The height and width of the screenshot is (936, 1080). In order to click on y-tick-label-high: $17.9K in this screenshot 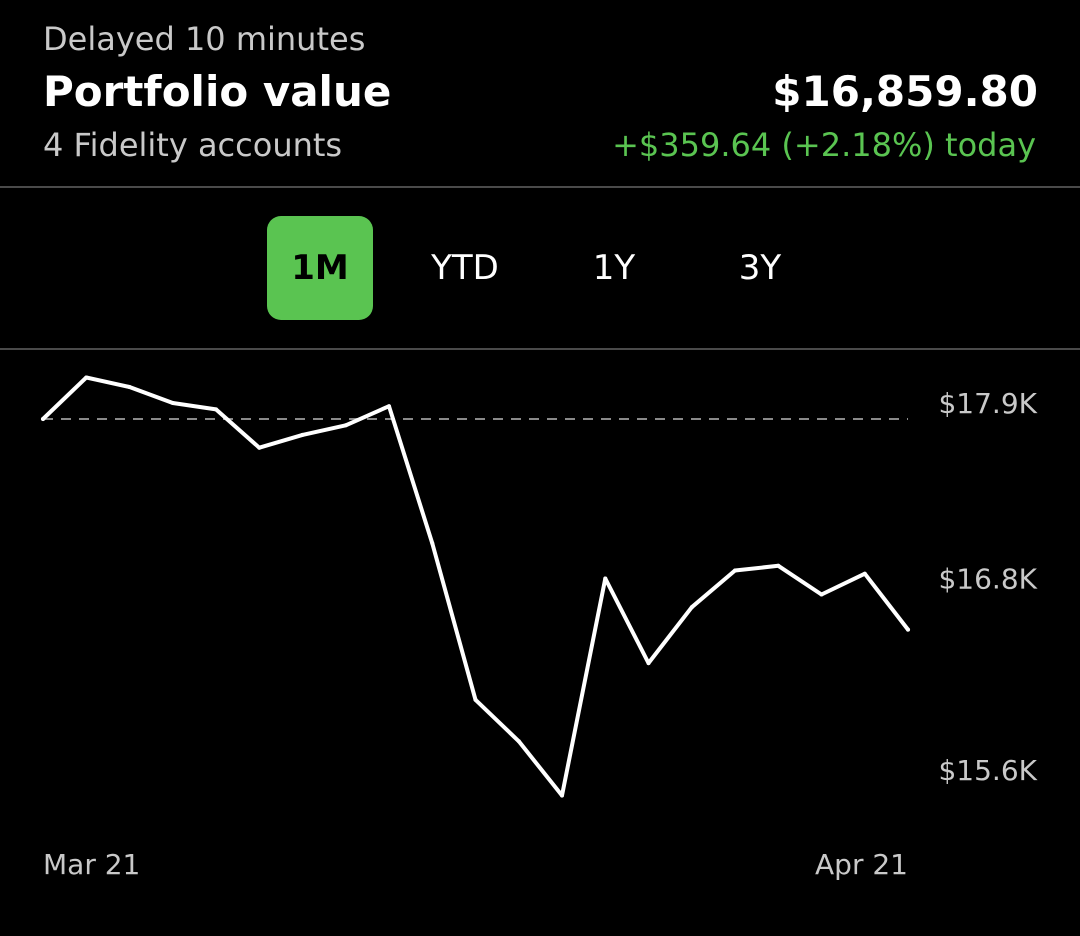, I will do `click(987, 403)`.